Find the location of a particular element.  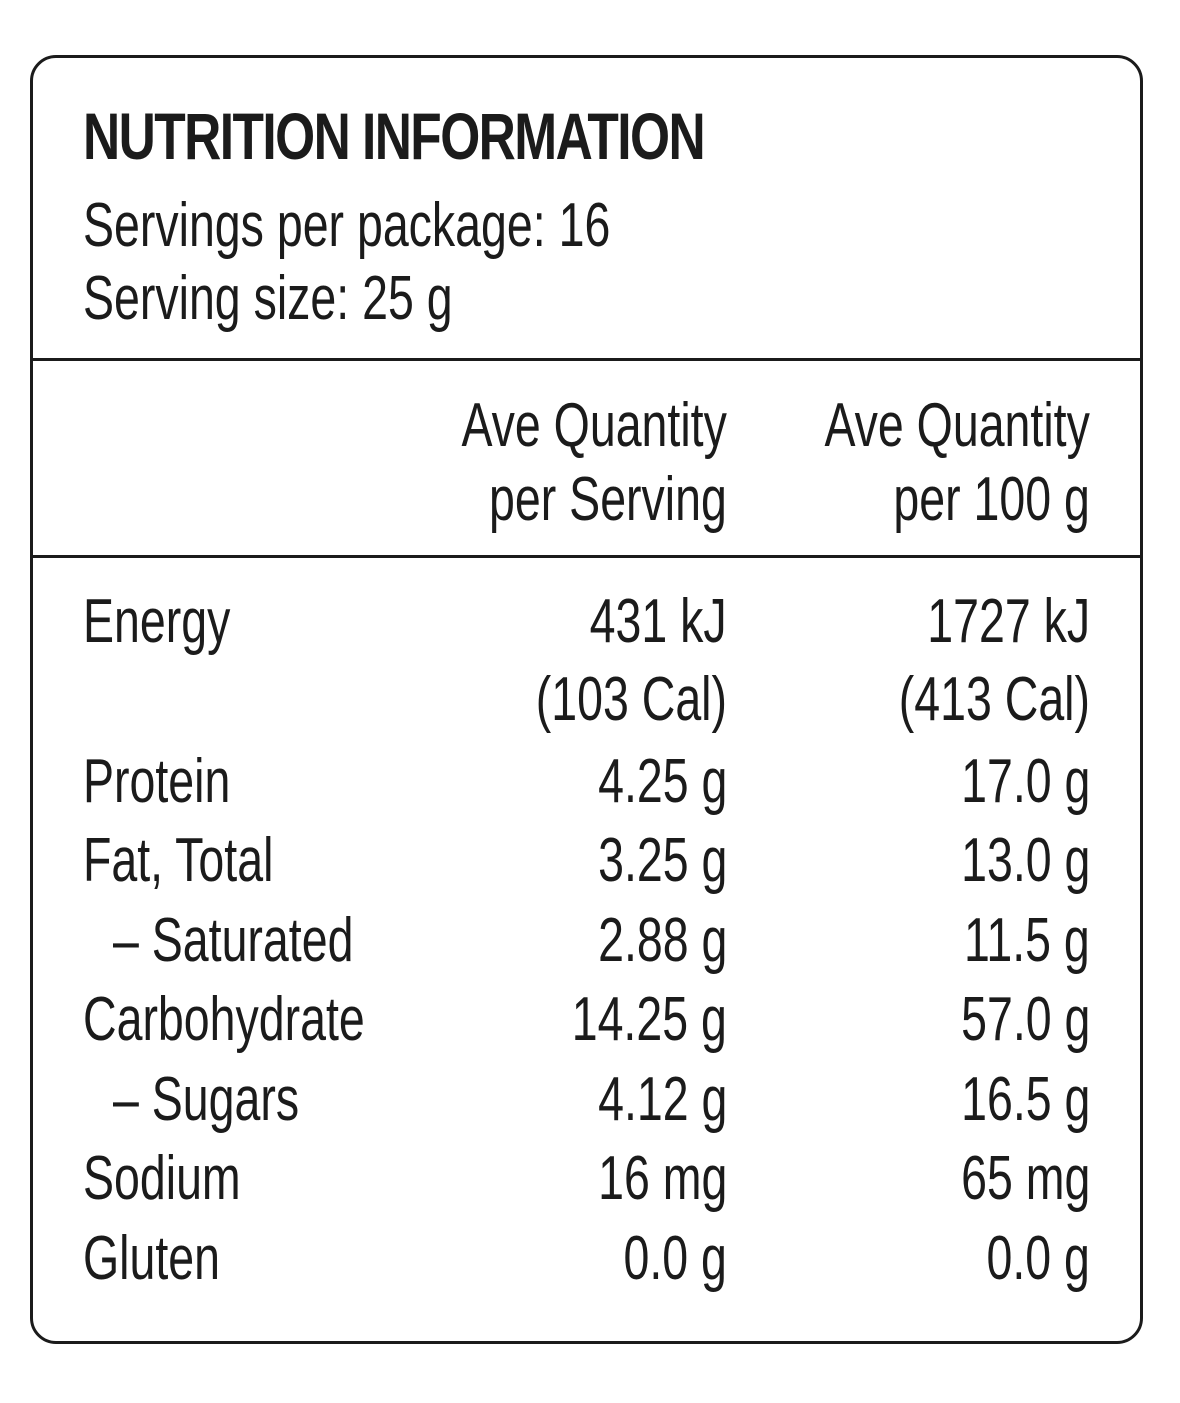

serving-size: Serving size: 25 g is located at coordinates (268, 298).